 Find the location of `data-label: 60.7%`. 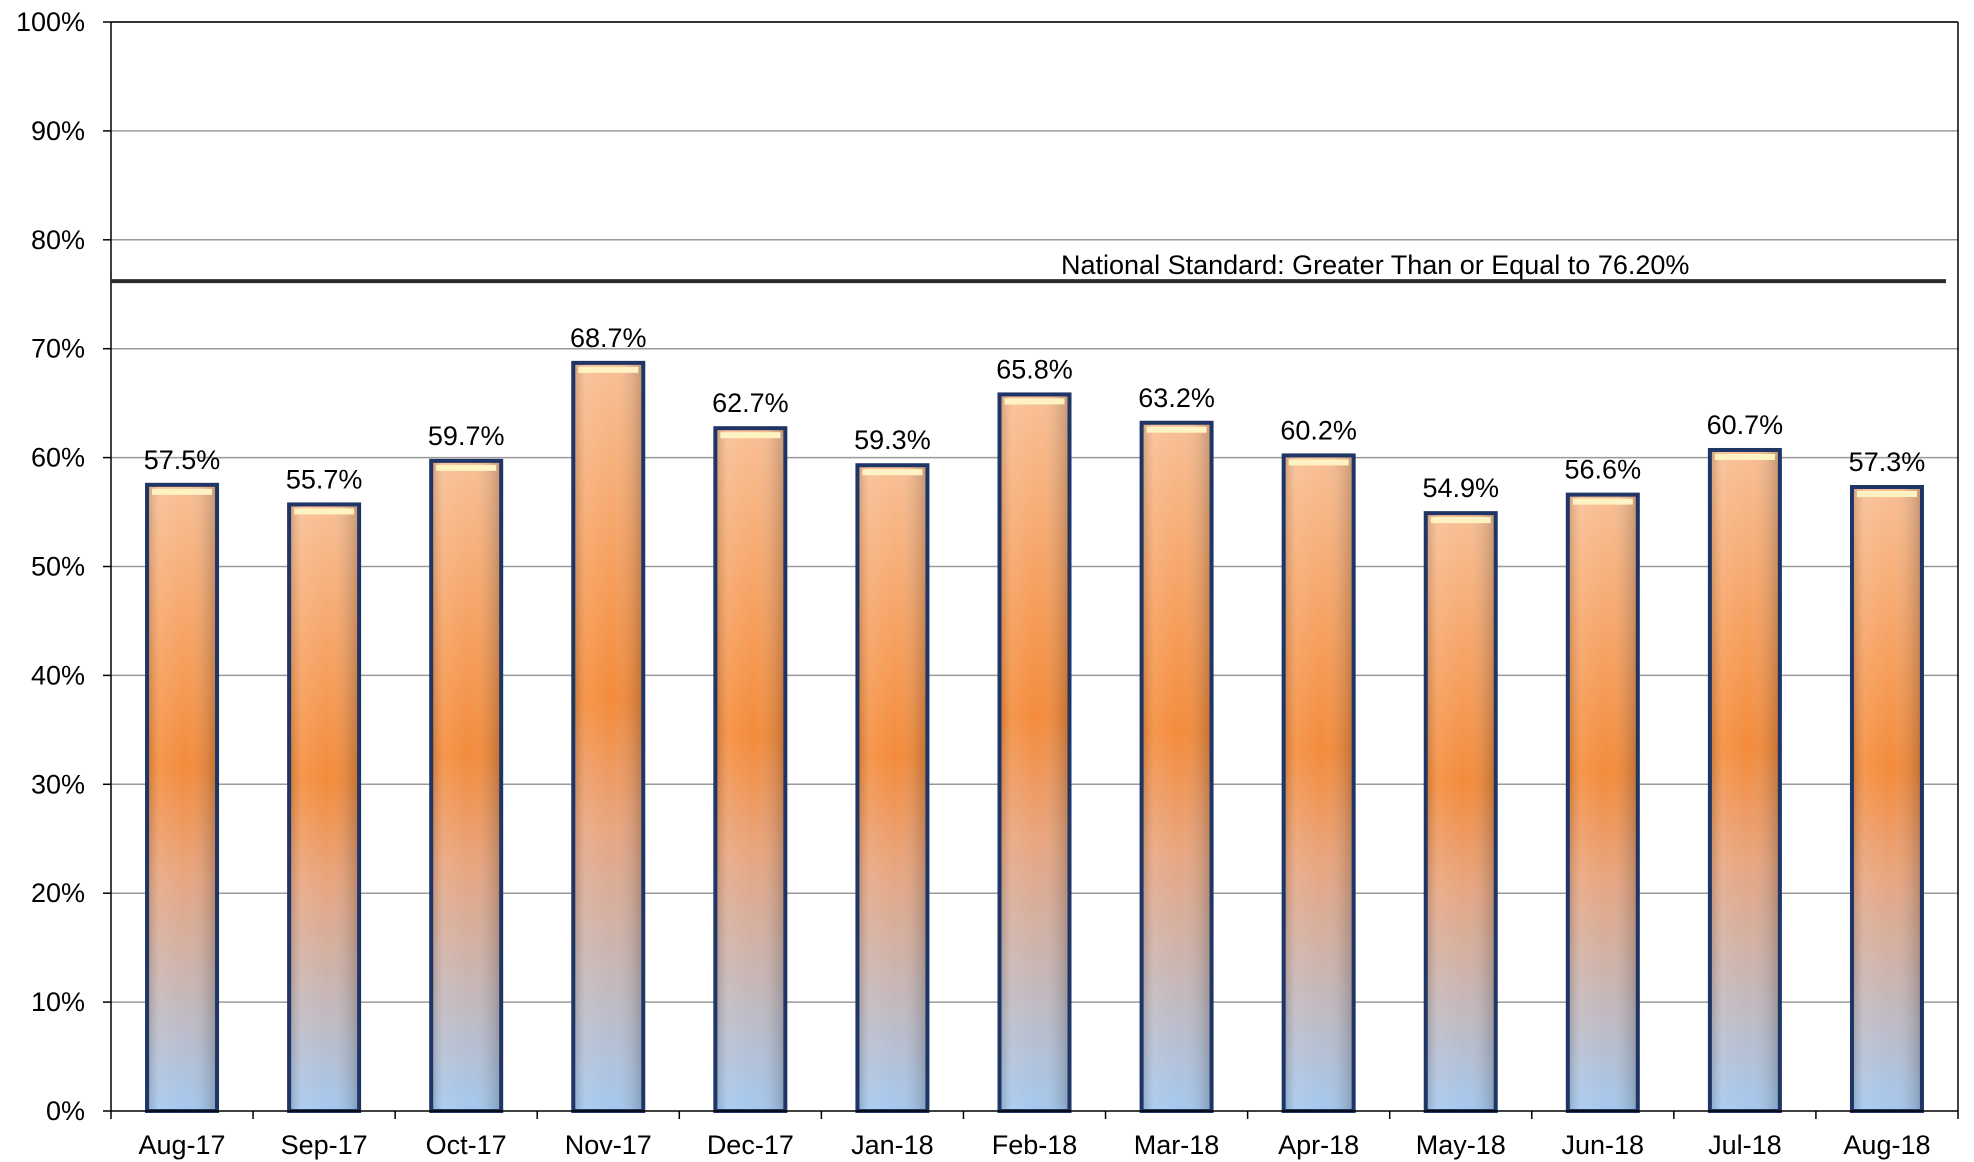

data-label: 60.7% is located at coordinates (1745, 425).